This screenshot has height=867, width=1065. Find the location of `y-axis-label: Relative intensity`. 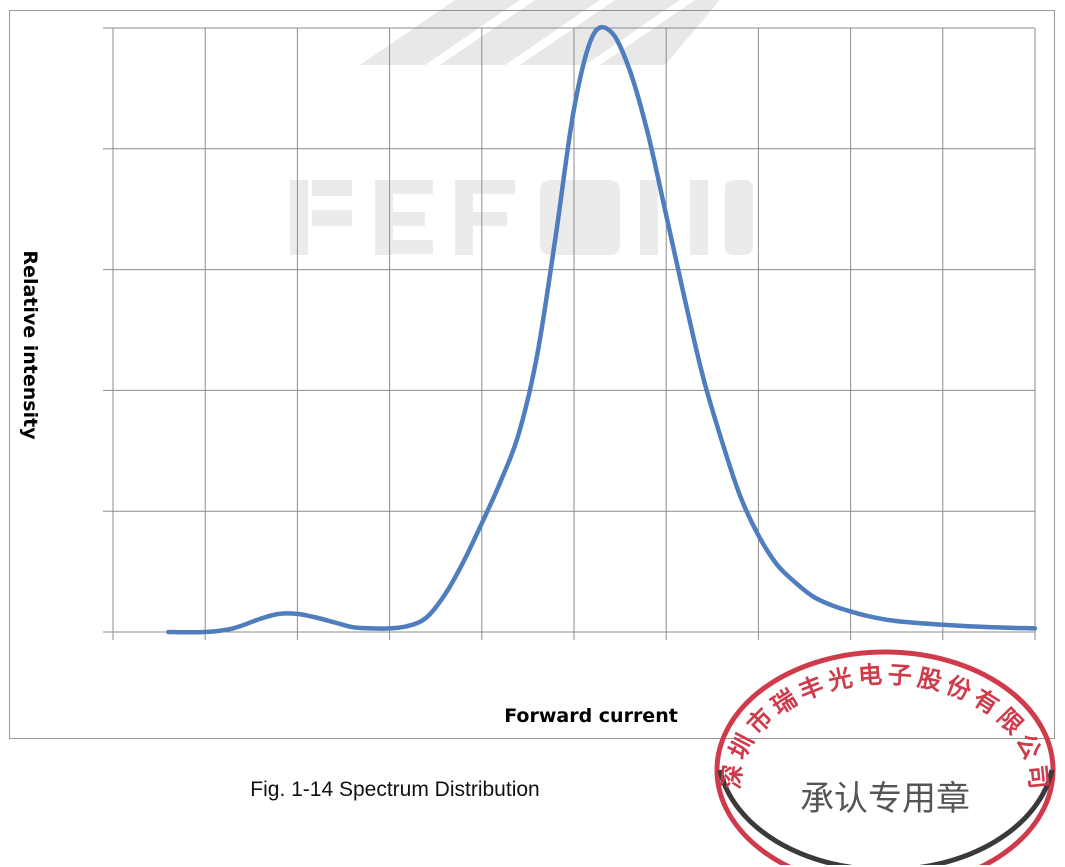

y-axis-label: Relative intensity is located at coordinates (30, 345).